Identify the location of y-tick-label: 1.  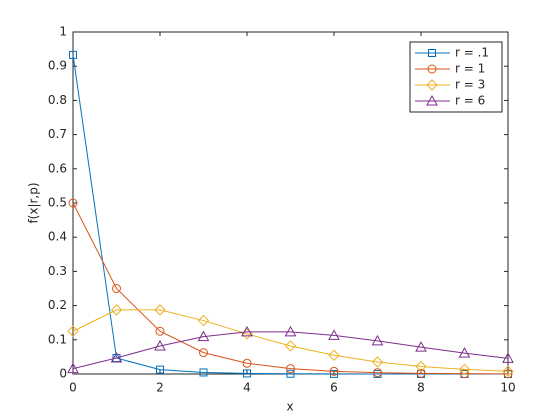
(63, 32).